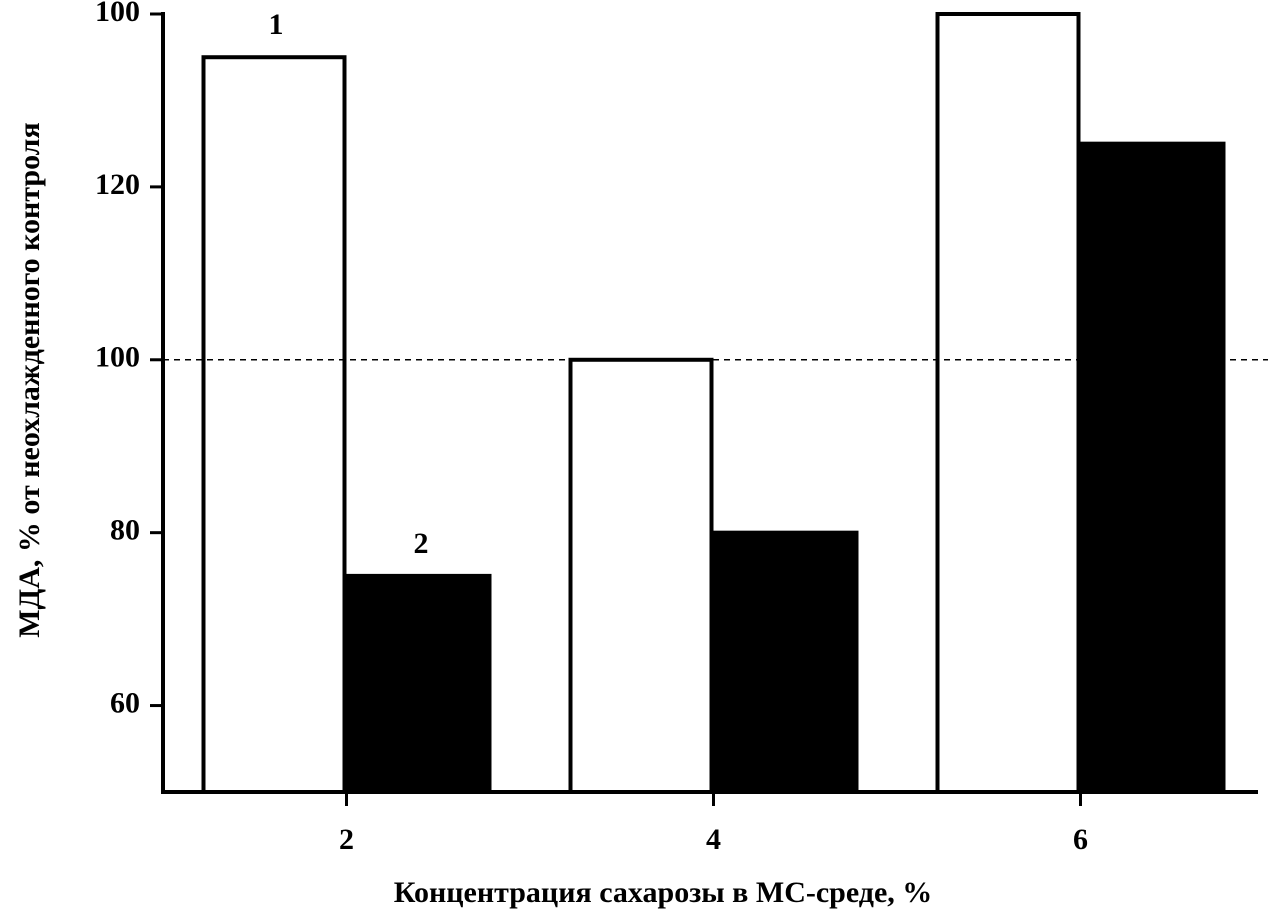 Image resolution: width=1271 pixels, height=920 pixels. Describe the element at coordinates (421, 543) in the screenshot. I see `series-label: 2` at that location.